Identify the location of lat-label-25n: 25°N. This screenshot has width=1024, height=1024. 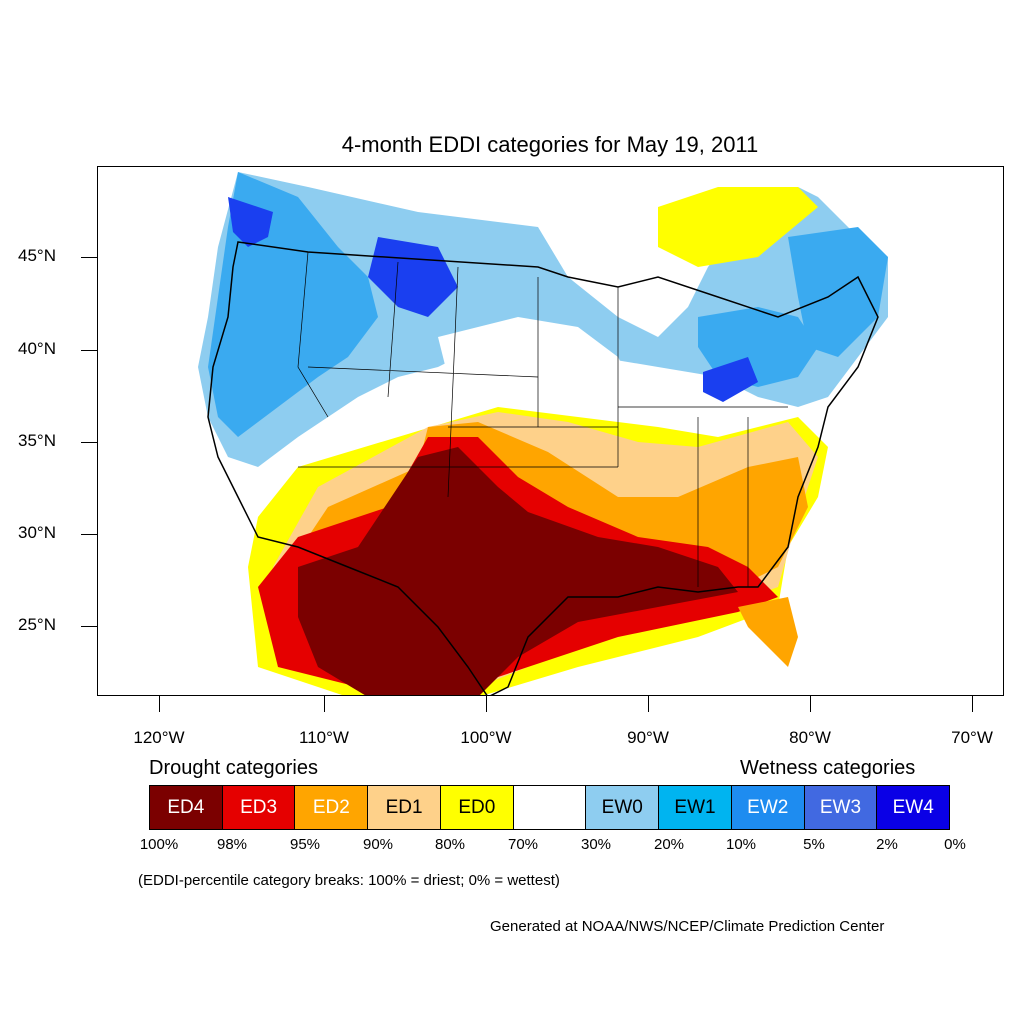
(37, 624).